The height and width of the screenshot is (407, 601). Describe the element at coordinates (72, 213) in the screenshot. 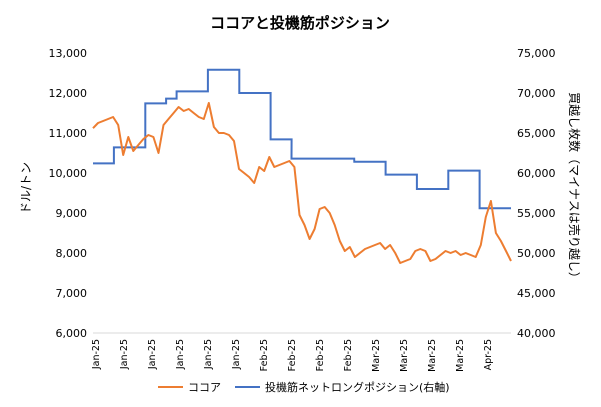

I see `y-tick-left-label: 9,000` at that location.